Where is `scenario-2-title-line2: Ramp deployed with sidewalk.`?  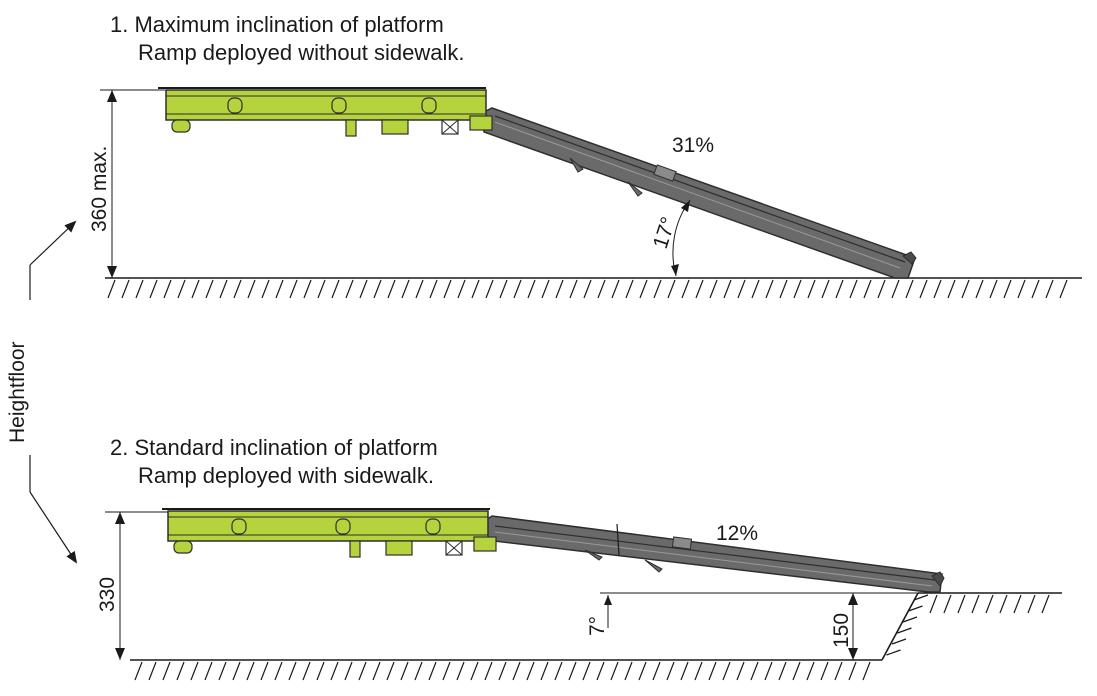 scenario-2-title-line2: Ramp deployed with sidewalk. is located at coordinates (286, 475).